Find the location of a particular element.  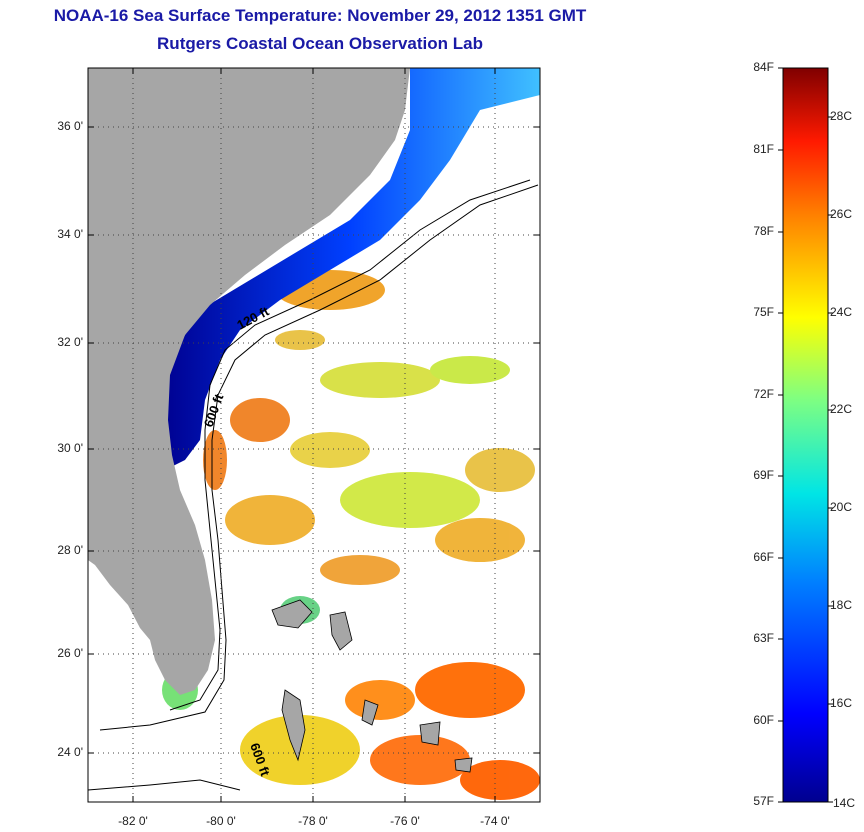

colorbar is located at coordinates (805, 435).